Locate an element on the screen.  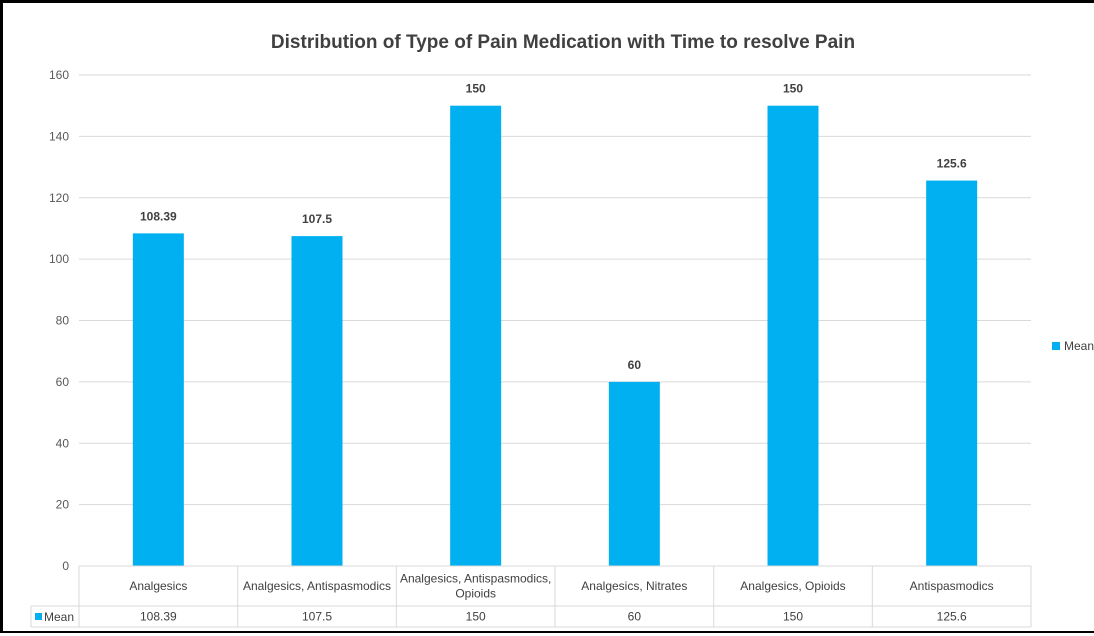
y-tick-label: 120 is located at coordinates (59, 198).